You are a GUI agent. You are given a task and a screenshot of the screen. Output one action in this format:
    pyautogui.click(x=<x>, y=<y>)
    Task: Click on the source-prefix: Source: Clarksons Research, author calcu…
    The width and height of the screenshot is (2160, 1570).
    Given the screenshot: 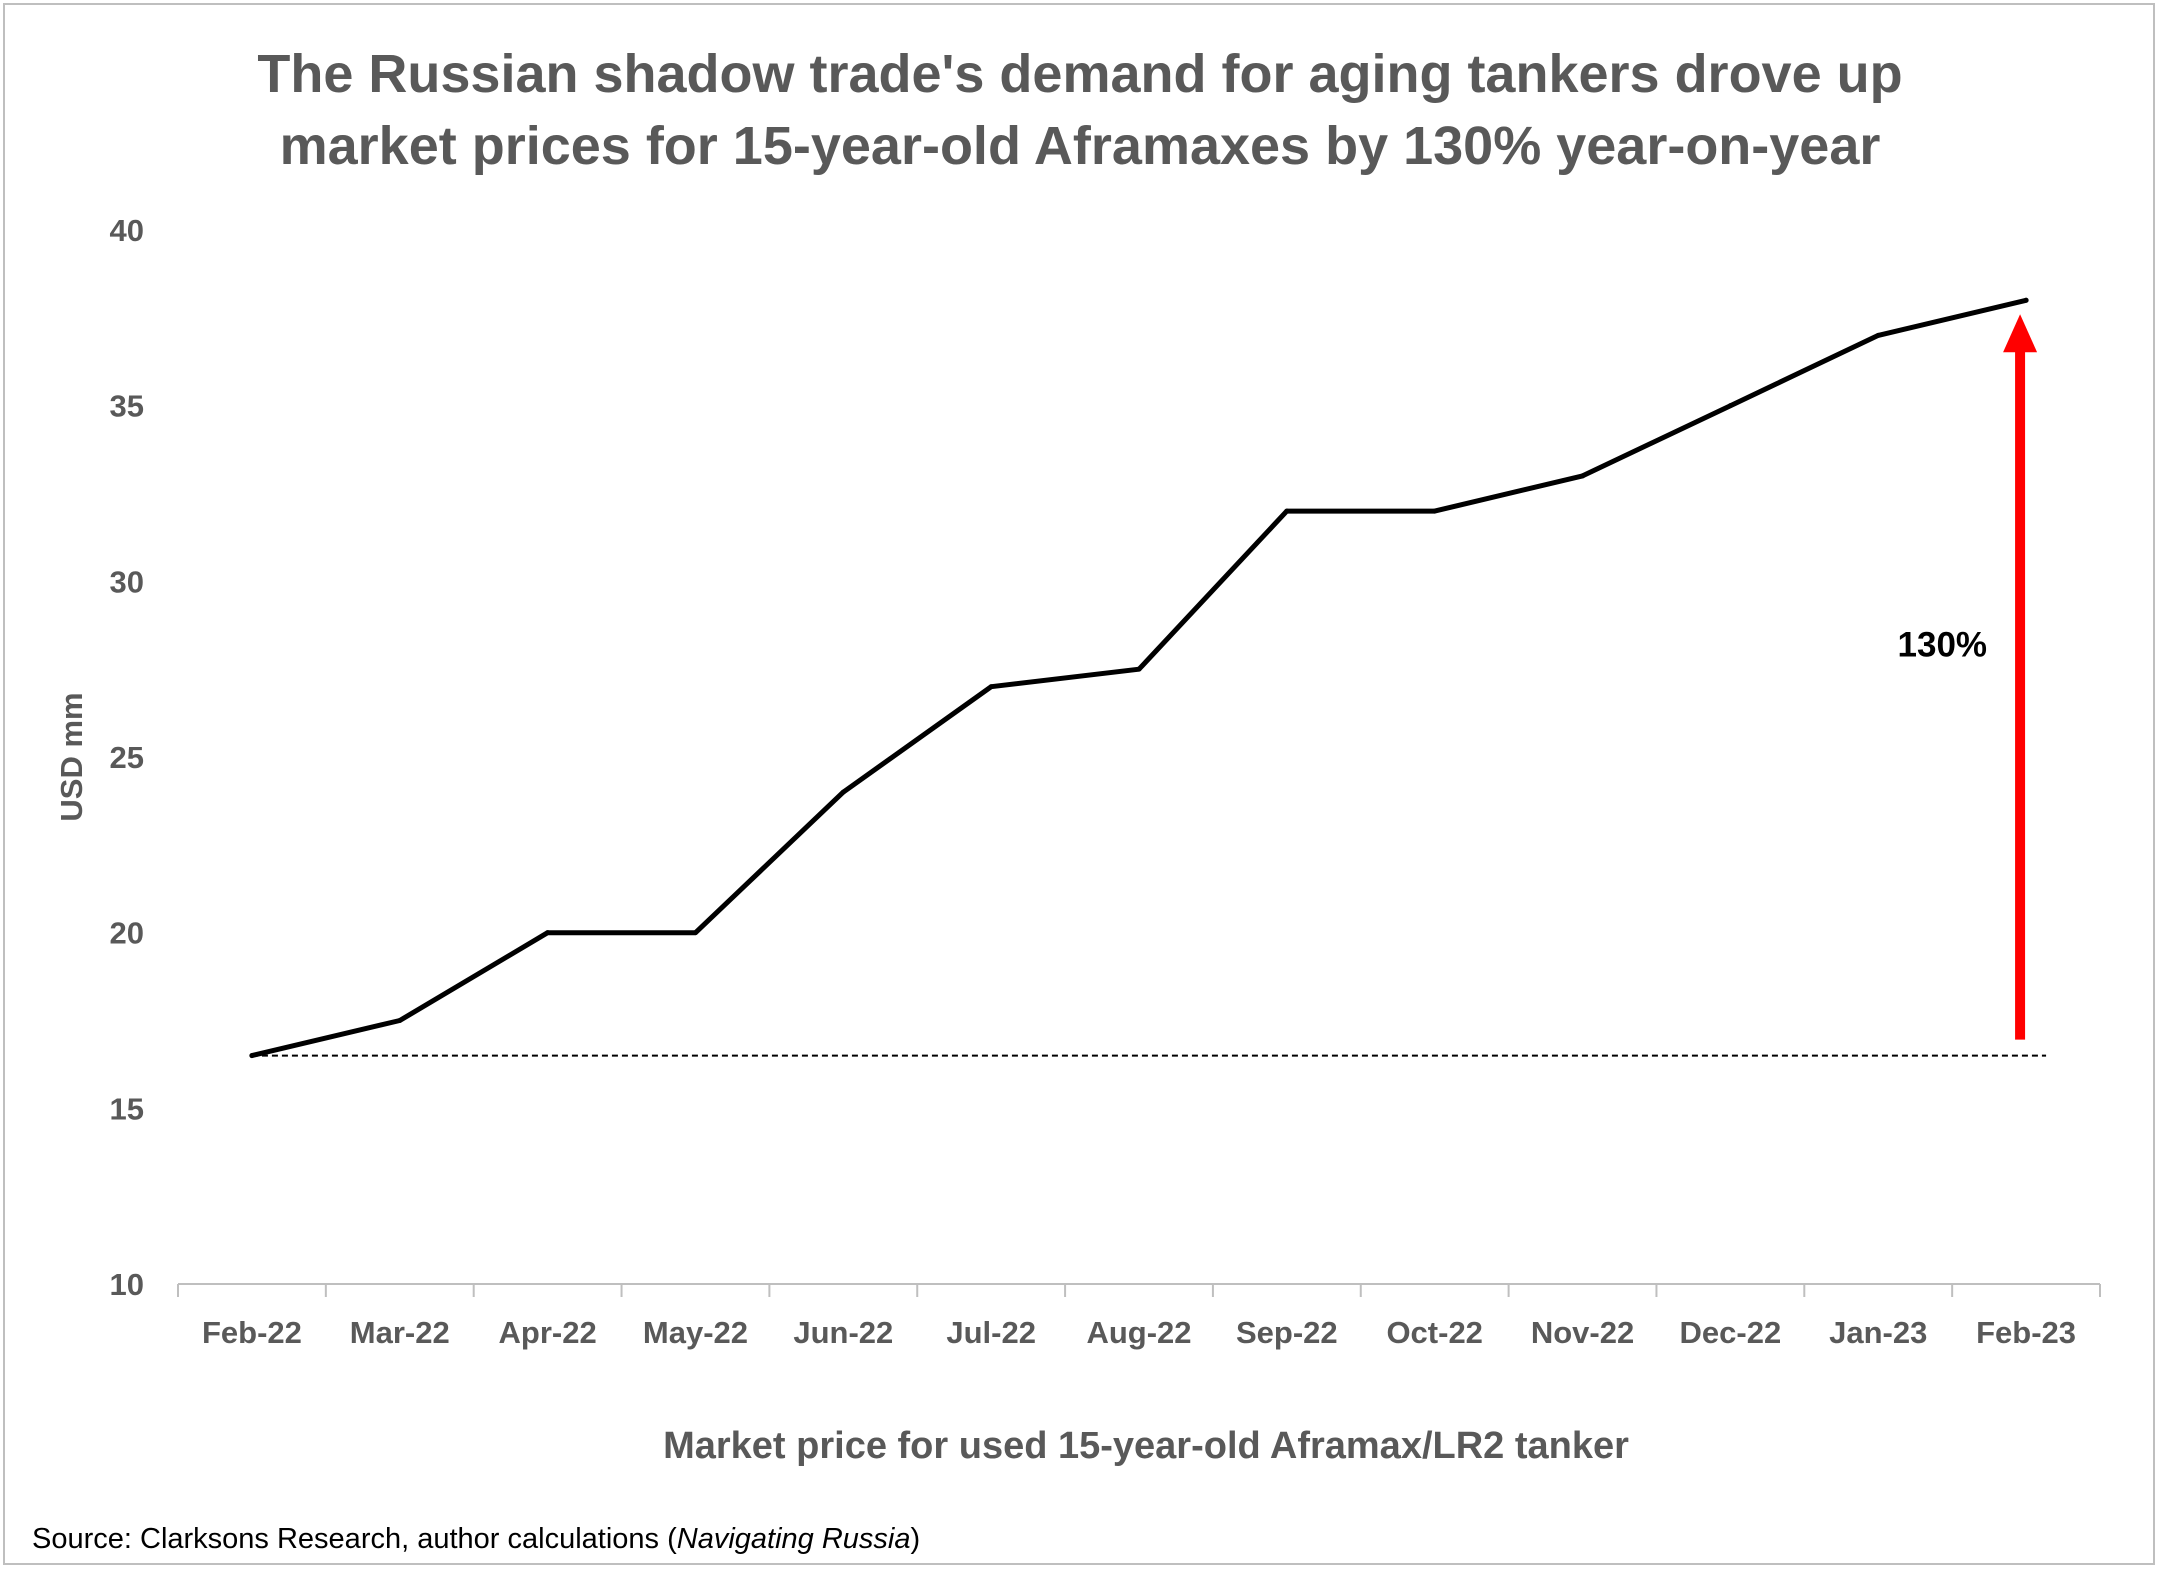 What is the action you would take?
    pyautogui.click(x=354, y=1539)
    